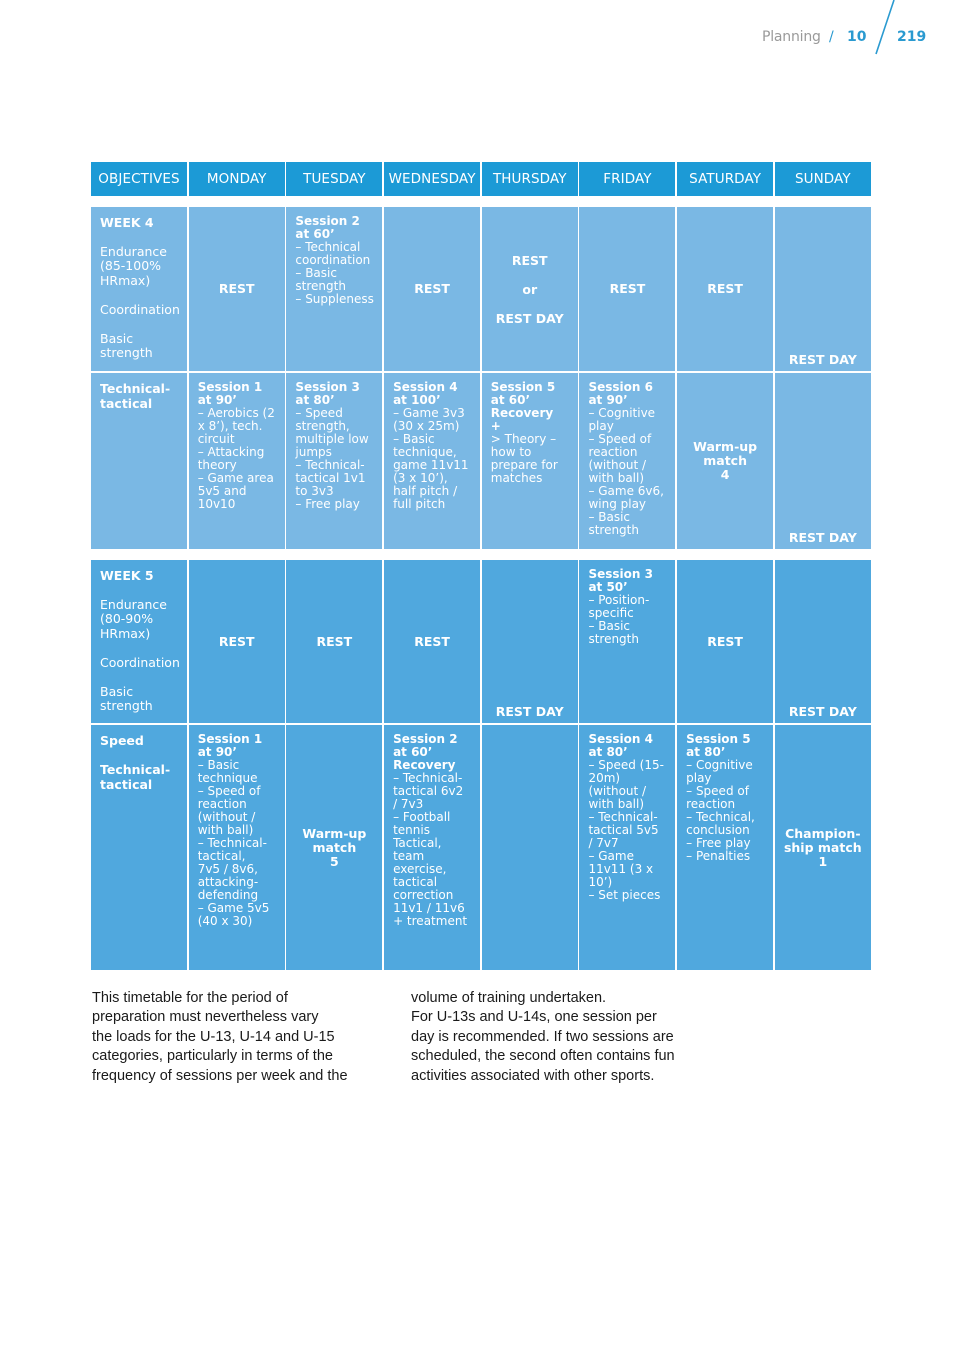 This screenshot has width=959, height=1356. Describe the element at coordinates (523, 407) in the screenshot. I see `session-title: Session 5 at 60’ Recovery +` at that location.